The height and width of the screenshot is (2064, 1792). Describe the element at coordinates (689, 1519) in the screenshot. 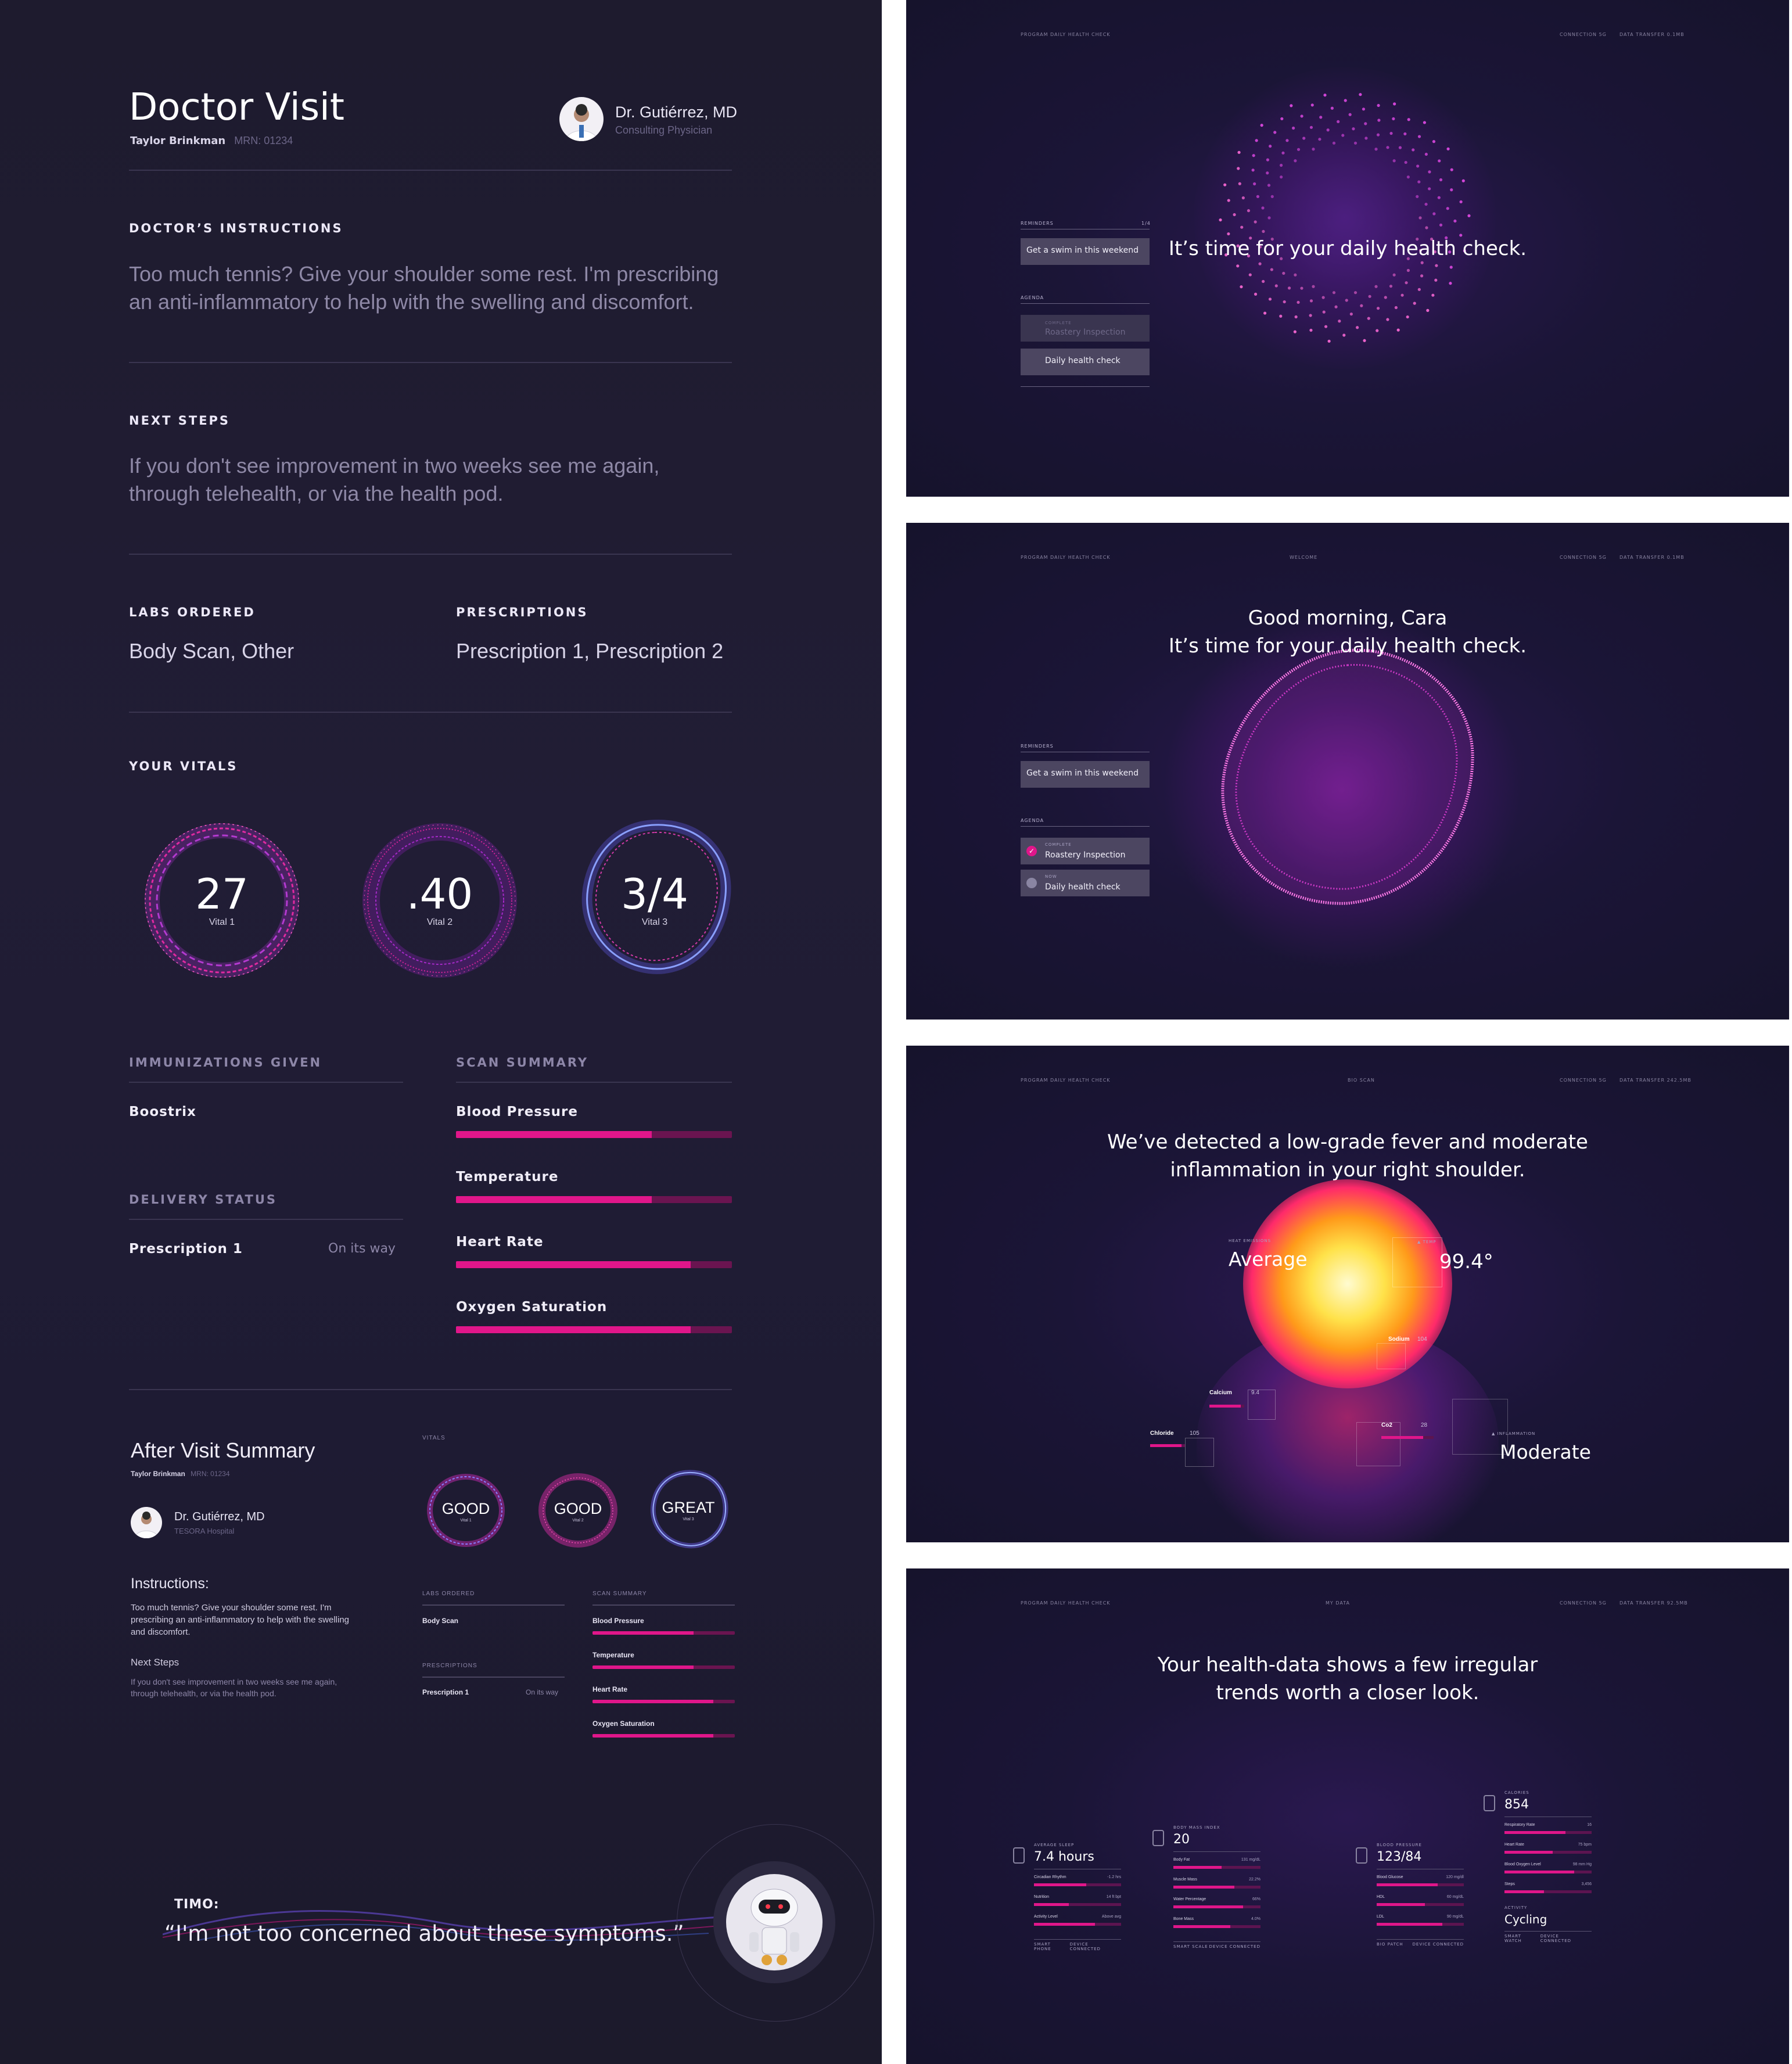

I see `vital-label: Vital 3` at that location.